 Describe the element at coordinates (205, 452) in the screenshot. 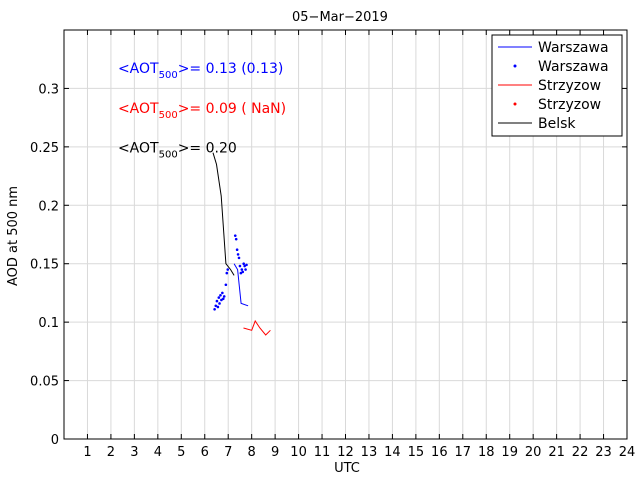

I see `x-tick-label-6: 6` at that location.